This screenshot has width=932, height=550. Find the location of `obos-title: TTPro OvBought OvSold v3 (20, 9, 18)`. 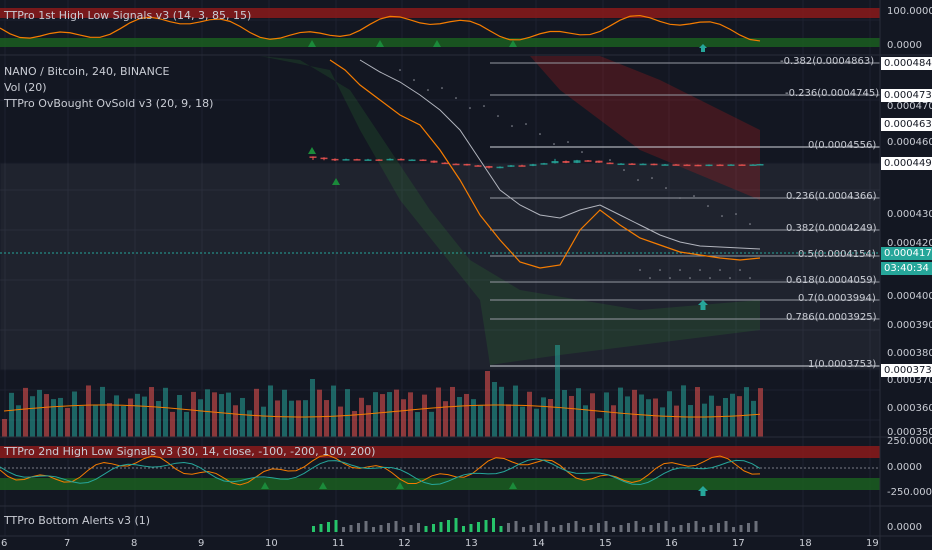

obos-title: TTPro OvBought OvSold v3 (20, 9, 18) is located at coordinates (109, 103).